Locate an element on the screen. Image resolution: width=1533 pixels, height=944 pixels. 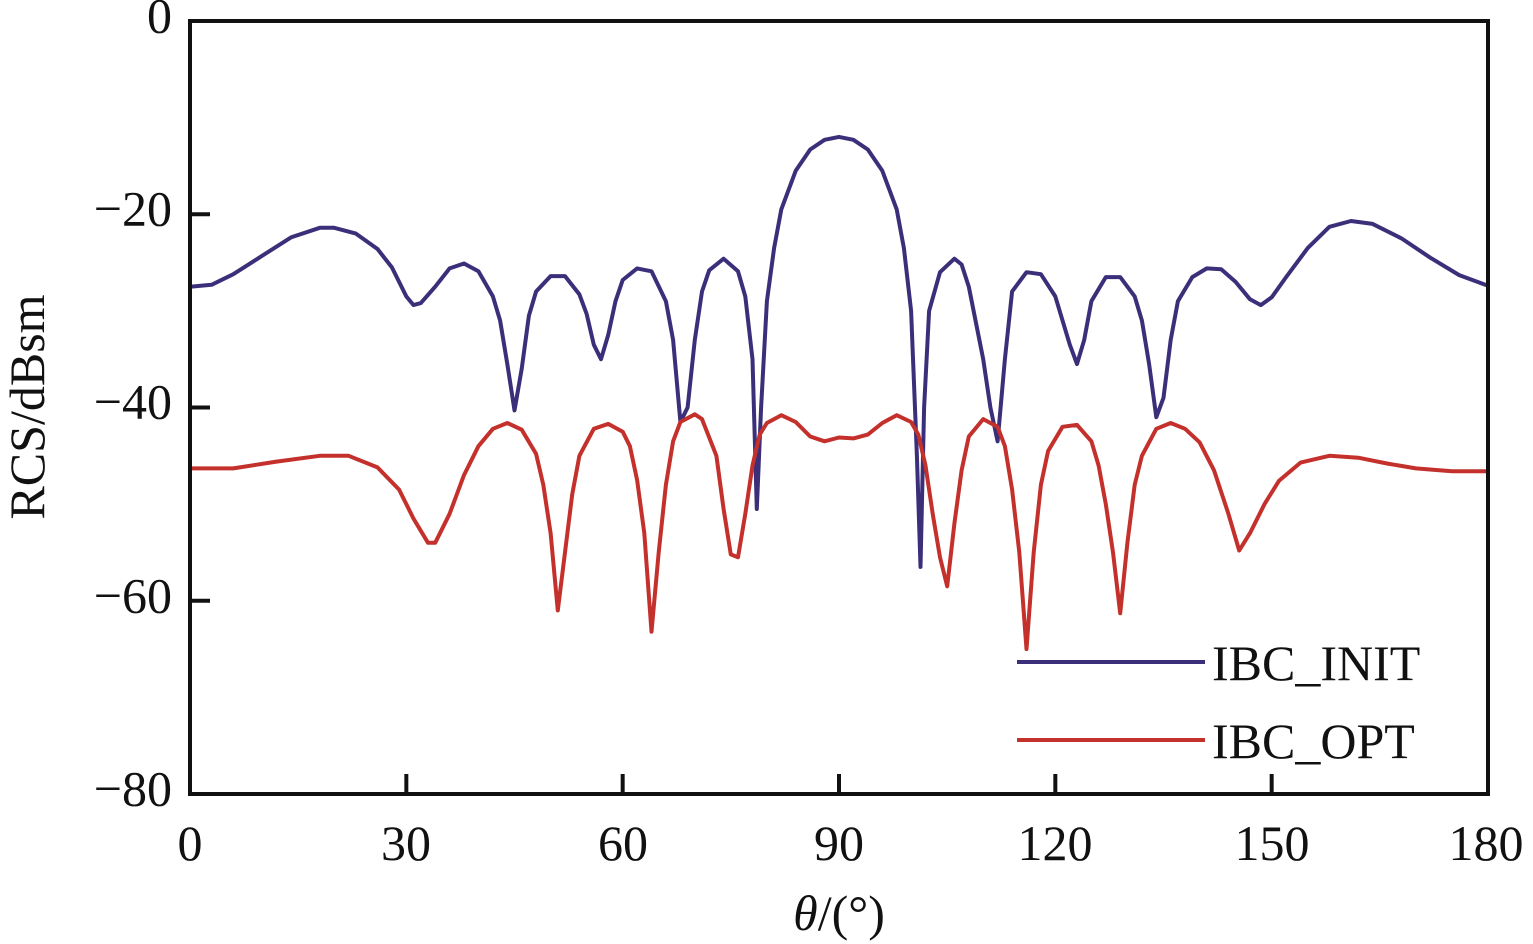
legend: IBC_INIT IBC_OPT is located at coordinates (1218, 702).